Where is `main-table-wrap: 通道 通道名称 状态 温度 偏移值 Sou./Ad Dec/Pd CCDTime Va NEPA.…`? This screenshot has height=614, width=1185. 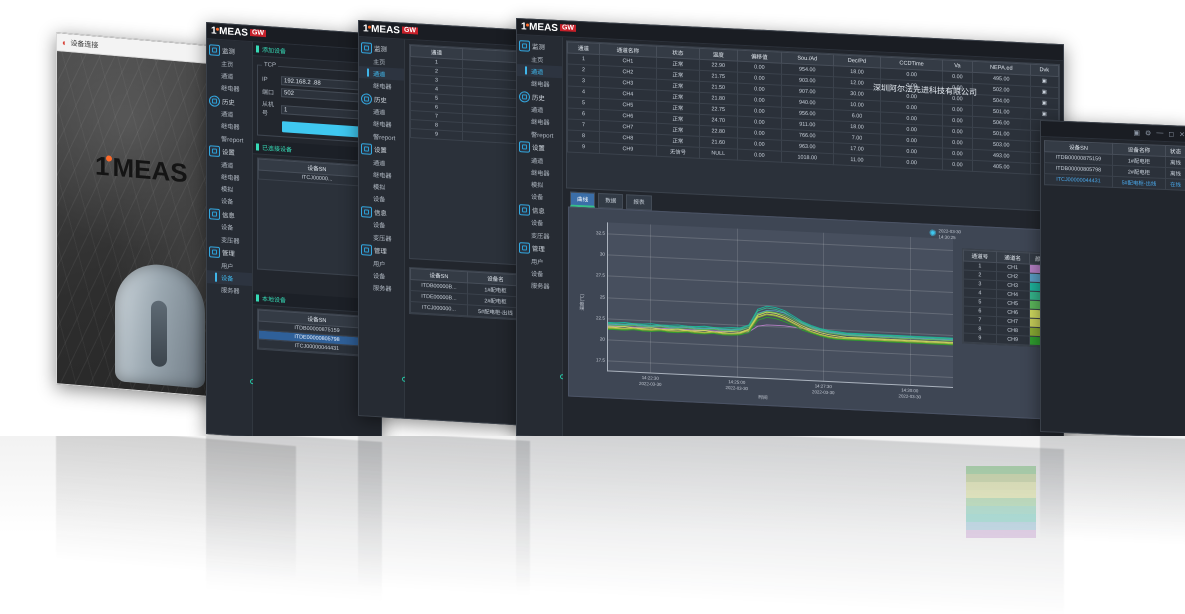
main-table-wrap: 通道 通道名称 状态 温度 偏移值 Sou./Ad Dec/Pd CCDTime Va NEPA.… is located at coordinates (813, 126).